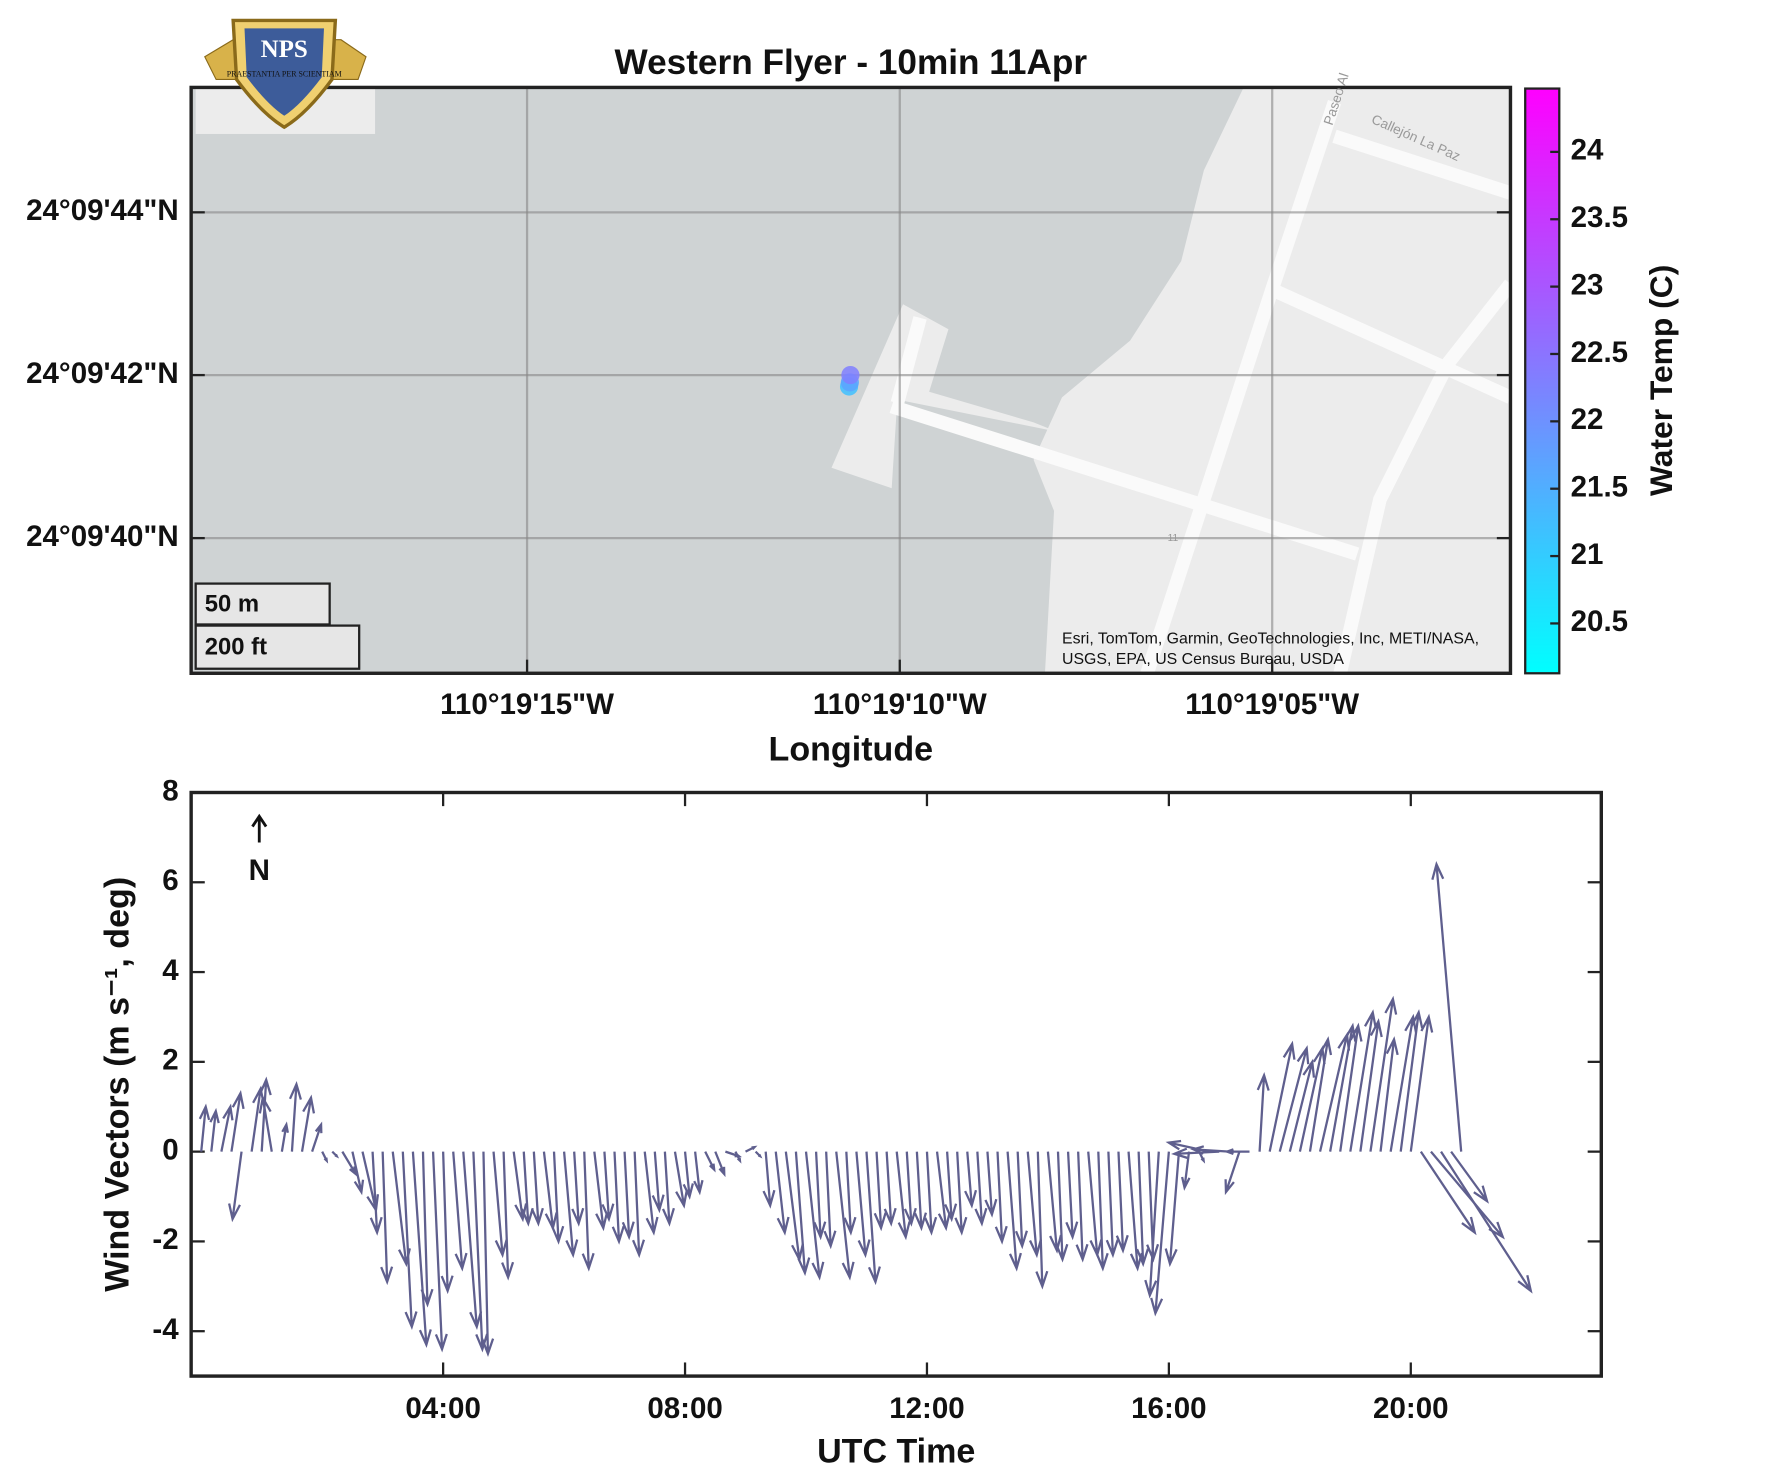  Describe the element at coordinates (684, 1408) in the screenshot. I see `x-tick-label: 08:00` at that location.